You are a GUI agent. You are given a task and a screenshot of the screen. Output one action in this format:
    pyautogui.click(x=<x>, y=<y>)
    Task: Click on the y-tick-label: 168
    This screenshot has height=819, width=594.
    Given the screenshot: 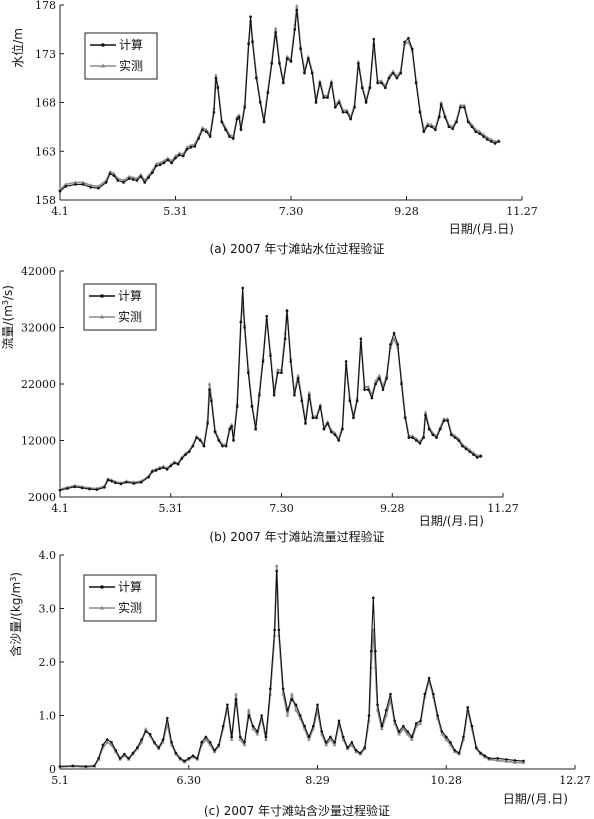 What is the action you would take?
    pyautogui.click(x=45, y=103)
    